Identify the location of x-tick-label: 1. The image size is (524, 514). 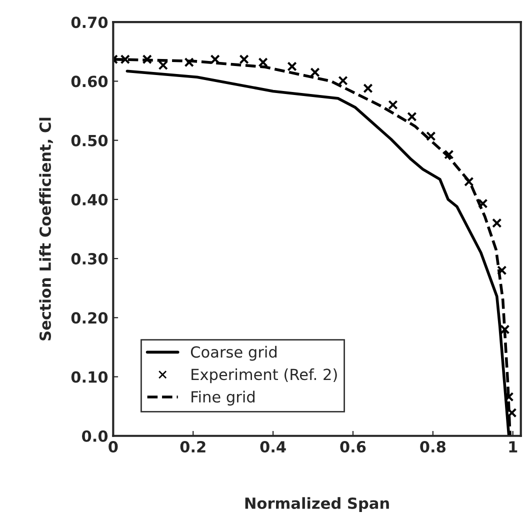
(513, 446).